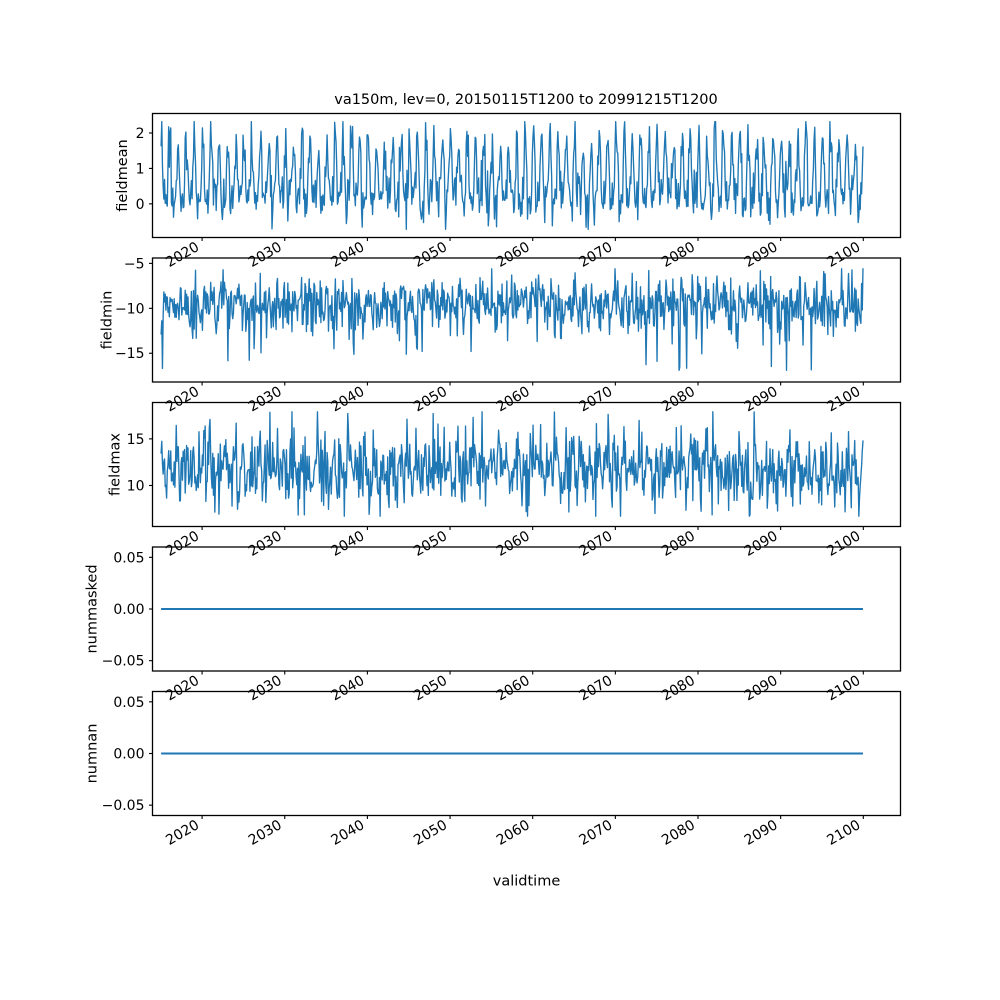  I want to click on ytick-label-numnan-1: 0.00, so click(128, 755).